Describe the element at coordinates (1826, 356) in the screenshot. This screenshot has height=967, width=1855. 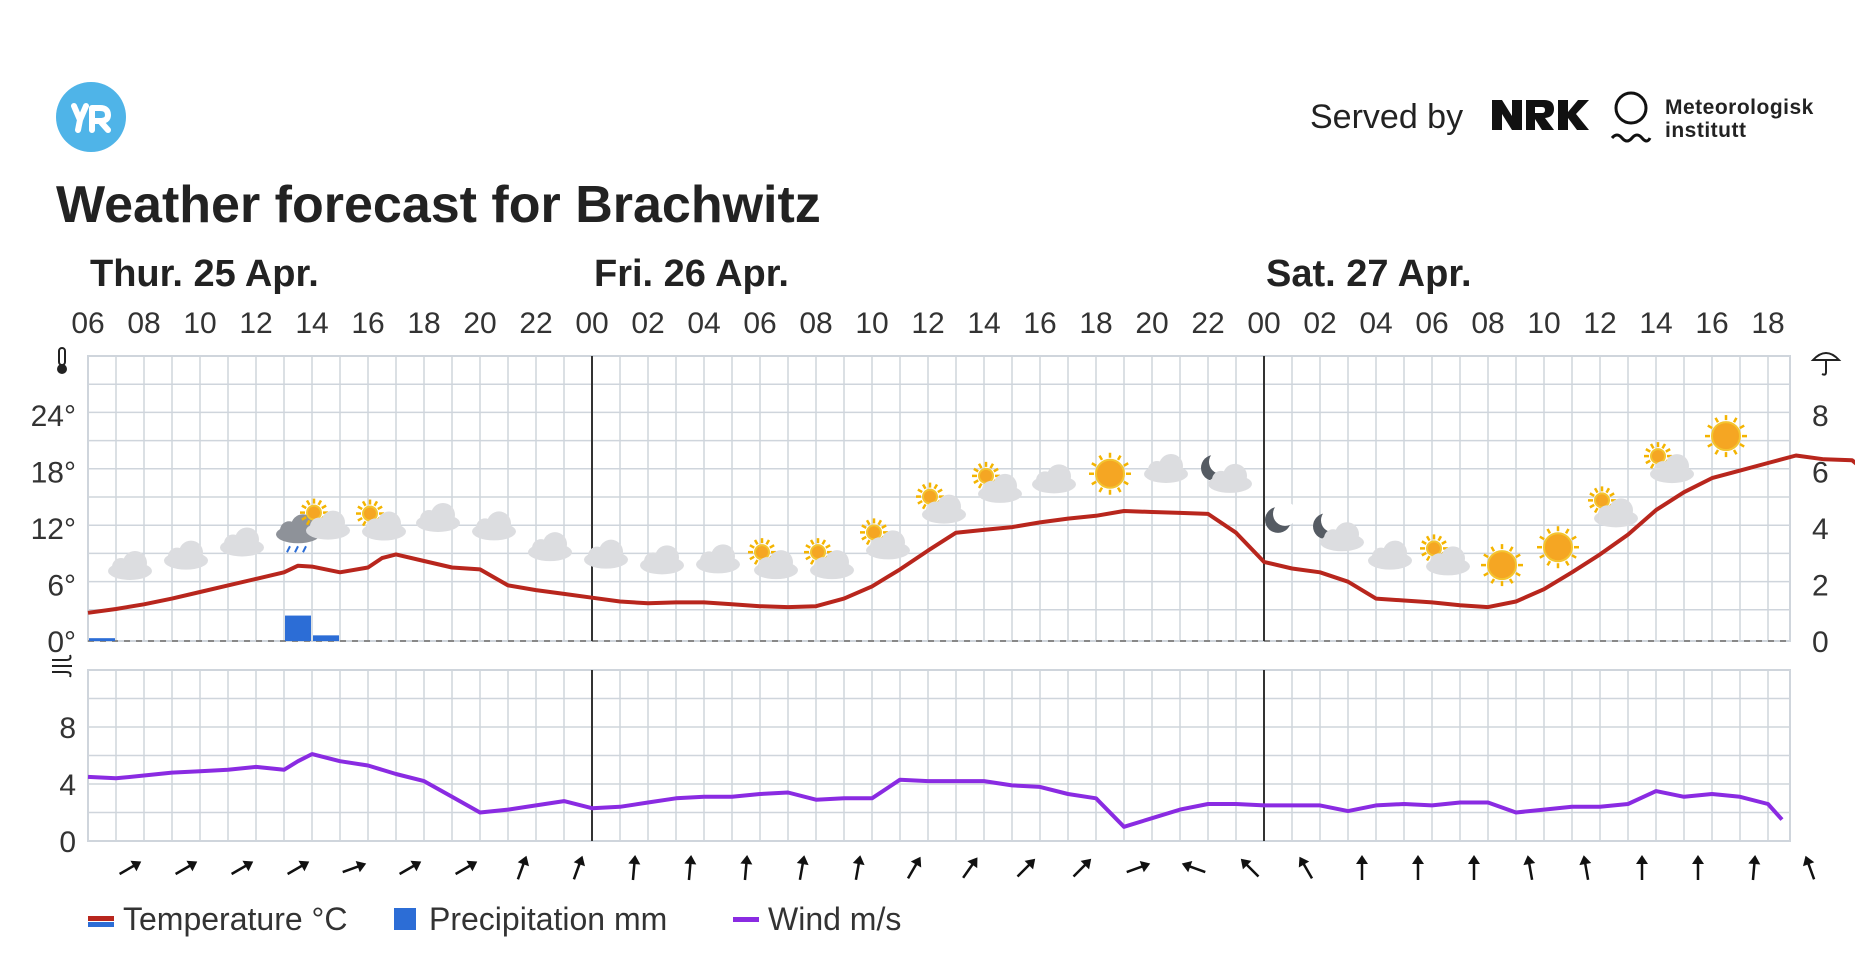
I see `umbrella-canopy` at that location.